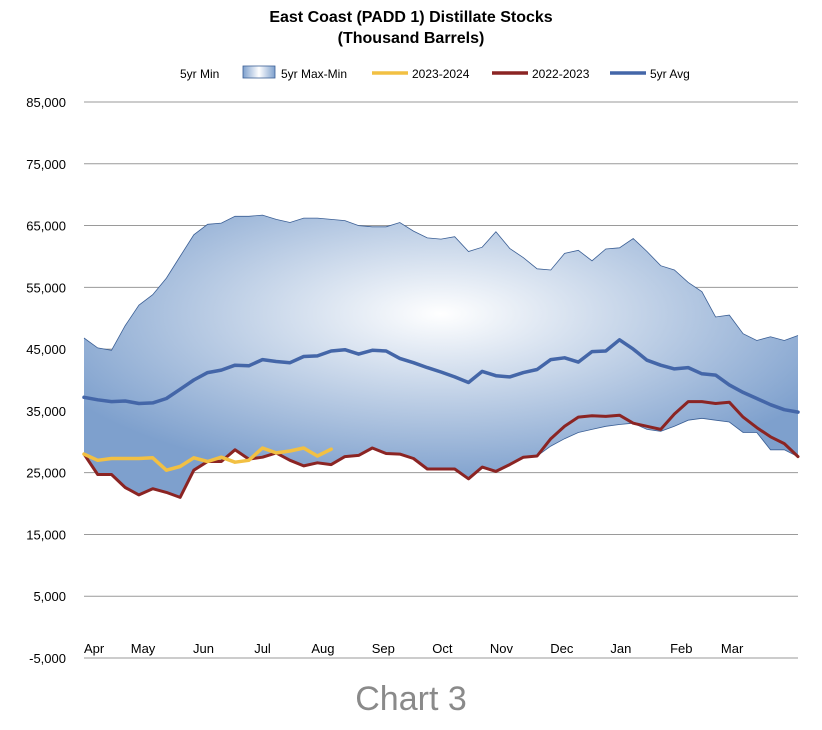 This screenshot has height=730, width=822. I want to click on y-tick-label: 35,000, so click(46, 411).